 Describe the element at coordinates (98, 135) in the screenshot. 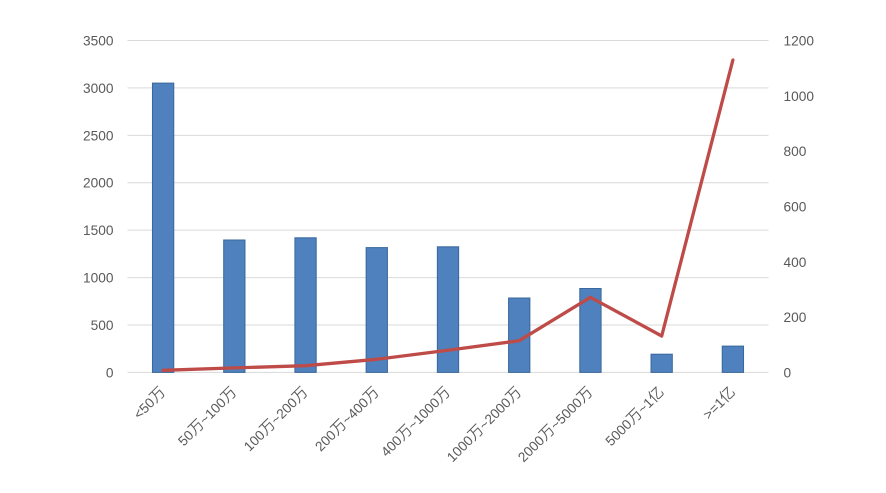

I see `svg-text: 2500` at that location.